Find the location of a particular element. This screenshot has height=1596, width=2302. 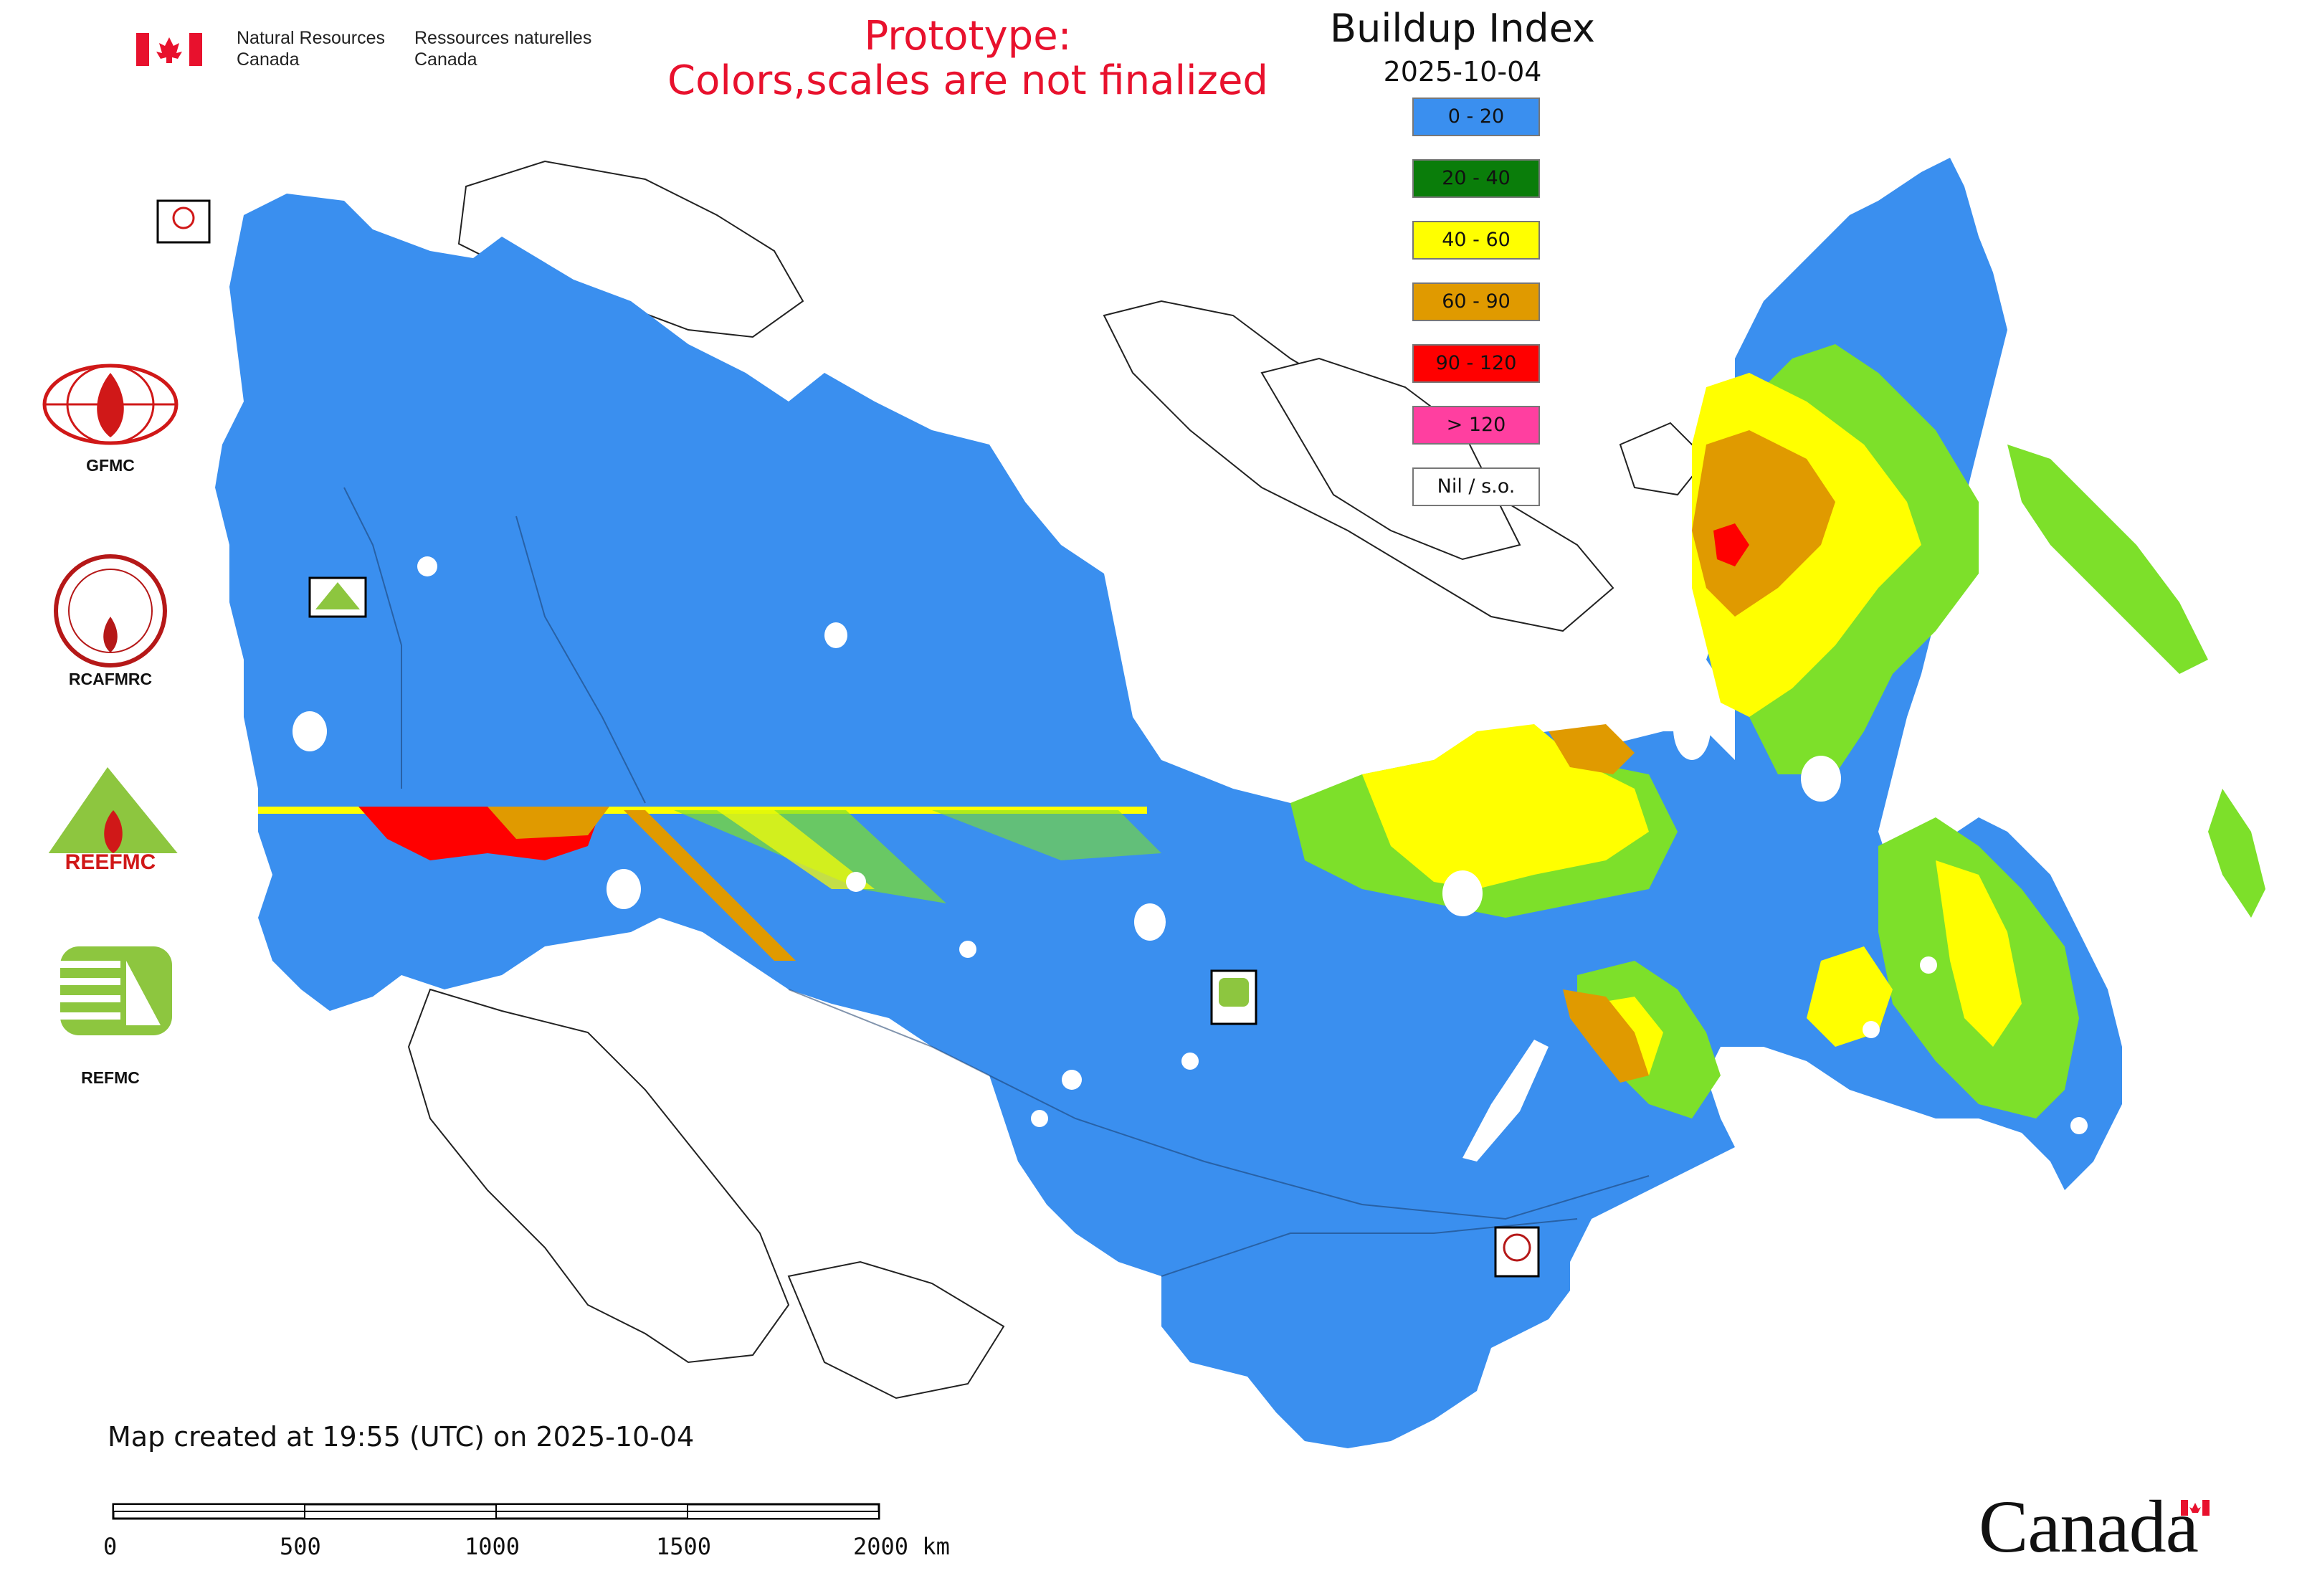

canada-flag-icon is located at coordinates (169, 49).